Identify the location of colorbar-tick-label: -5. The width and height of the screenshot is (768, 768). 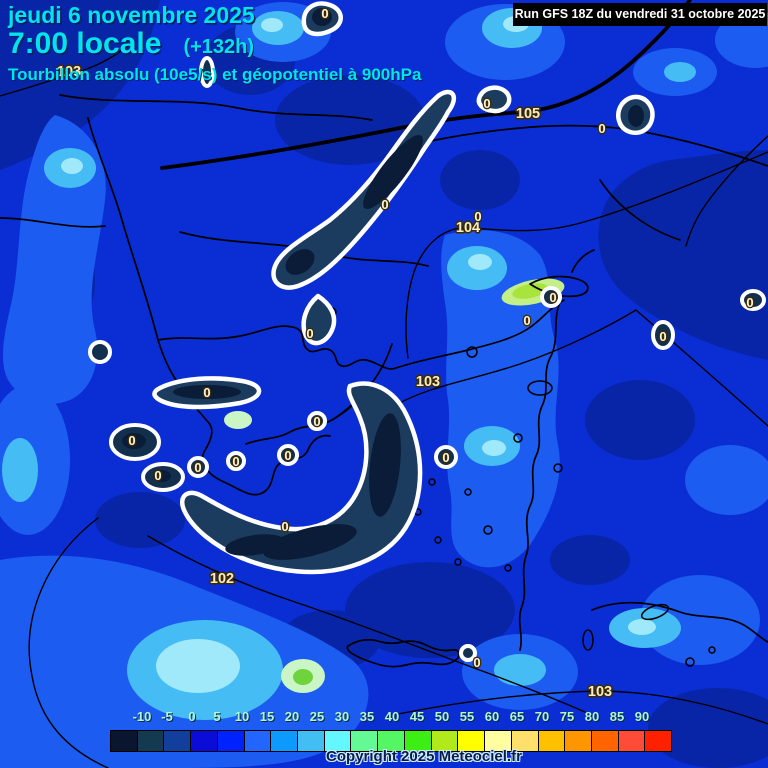
(167, 716).